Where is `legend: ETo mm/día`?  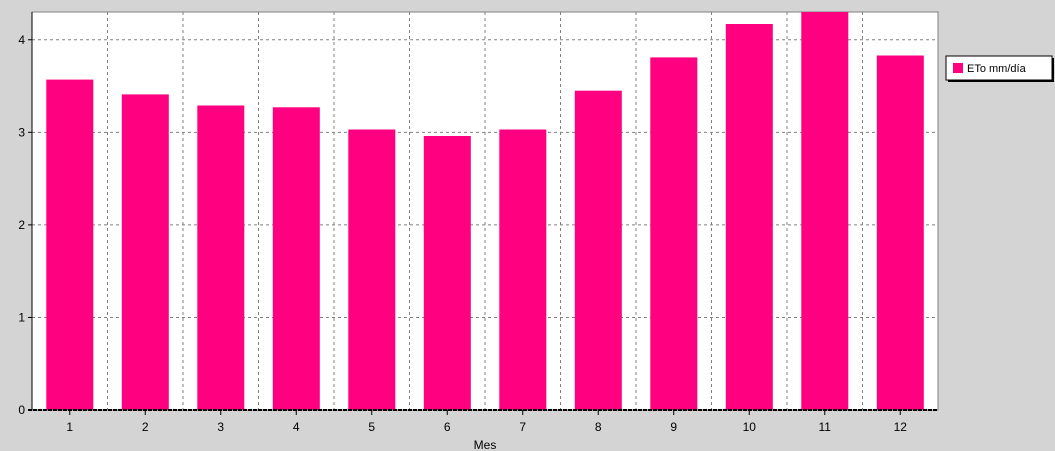
legend: ETo mm/día is located at coordinates (999, 68).